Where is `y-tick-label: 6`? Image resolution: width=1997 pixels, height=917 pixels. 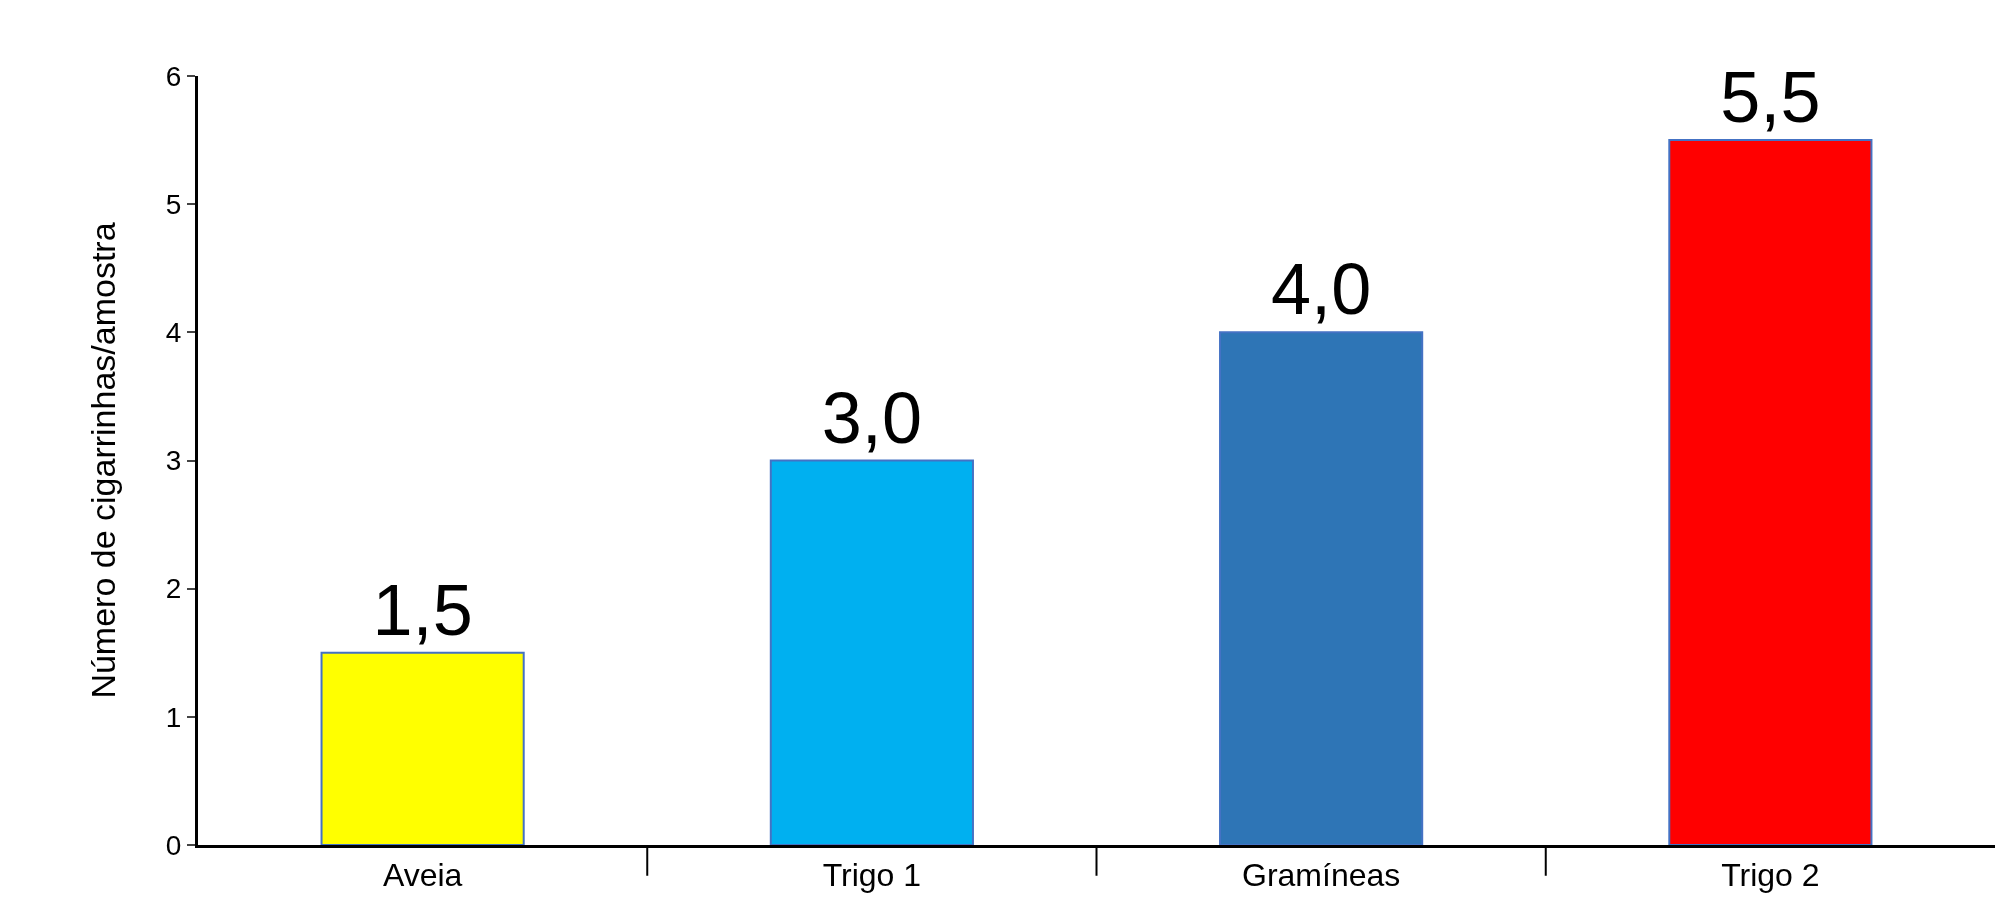
y-tick-label: 6 is located at coordinates (173, 76).